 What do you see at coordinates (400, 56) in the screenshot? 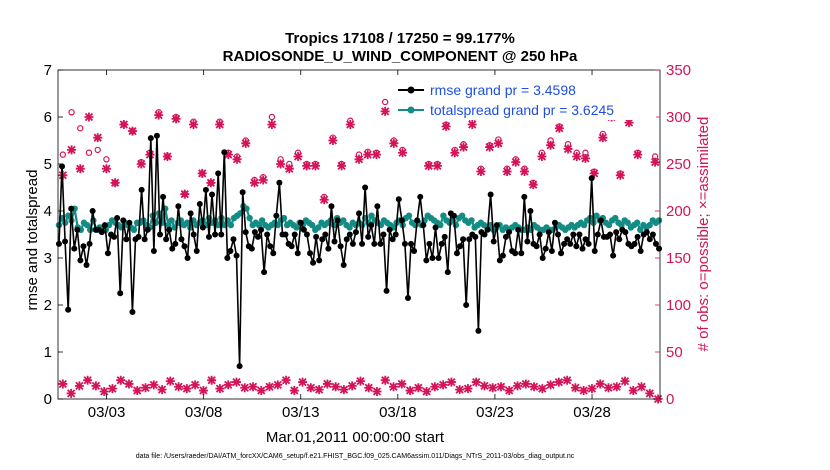
I see `chart-subtitle: RADIOSONDE_U_WIND_COMPONENT @ 250 hPa` at bounding box center [400, 56].